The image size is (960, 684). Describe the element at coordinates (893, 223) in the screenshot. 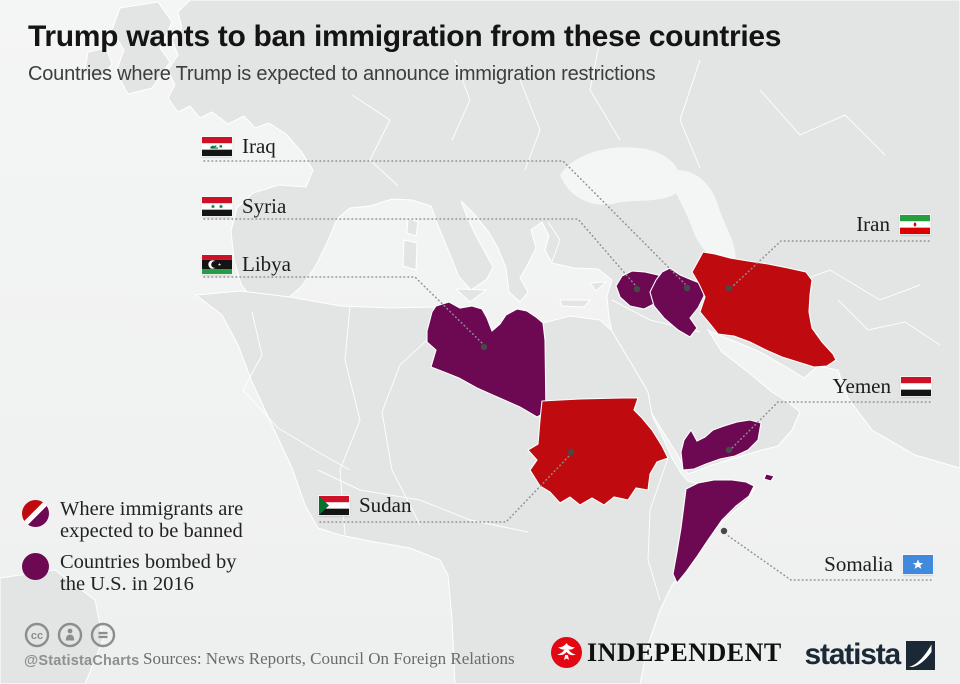

I see `country-label-iran: Iran` at that location.